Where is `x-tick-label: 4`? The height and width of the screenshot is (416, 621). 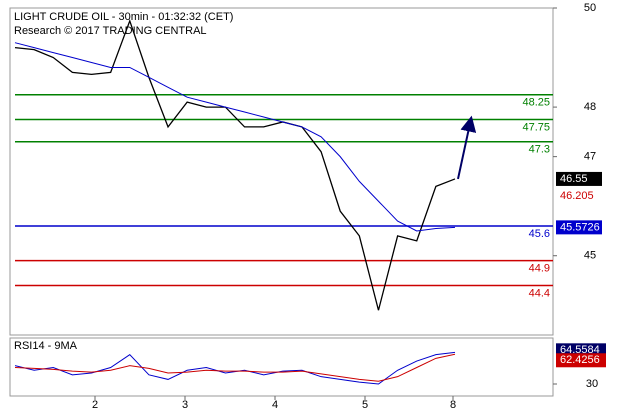 x-tick-label: 4 is located at coordinates (275, 405).